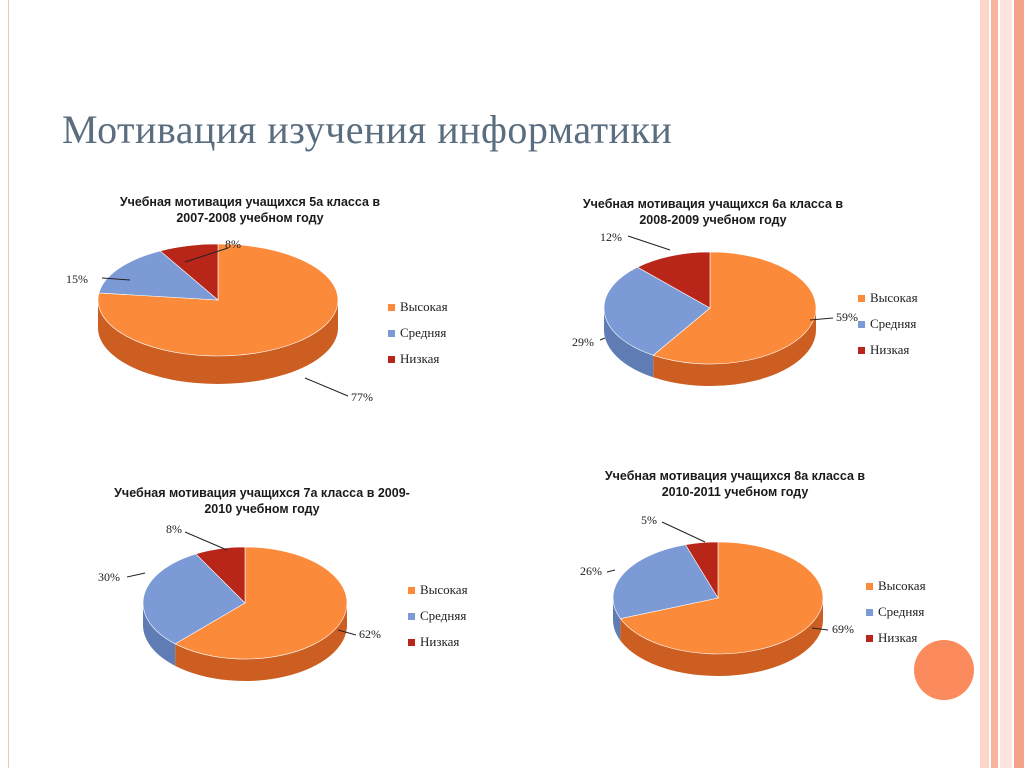 The image size is (1024, 768). Describe the element at coordinates (591, 571) in the screenshot. I see `data-label-medium: 26%` at that location.